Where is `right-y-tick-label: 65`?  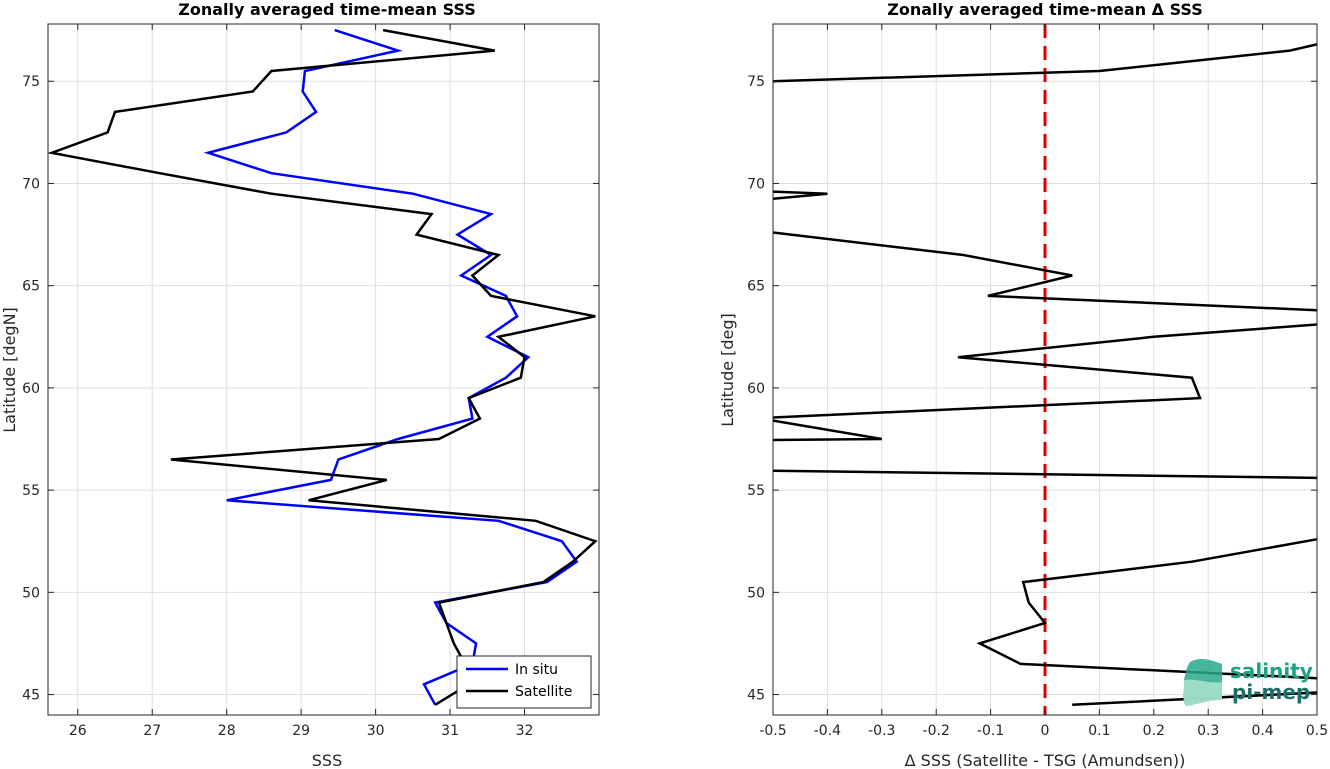 right-y-tick-label: 65 is located at coordinates (756, 287).